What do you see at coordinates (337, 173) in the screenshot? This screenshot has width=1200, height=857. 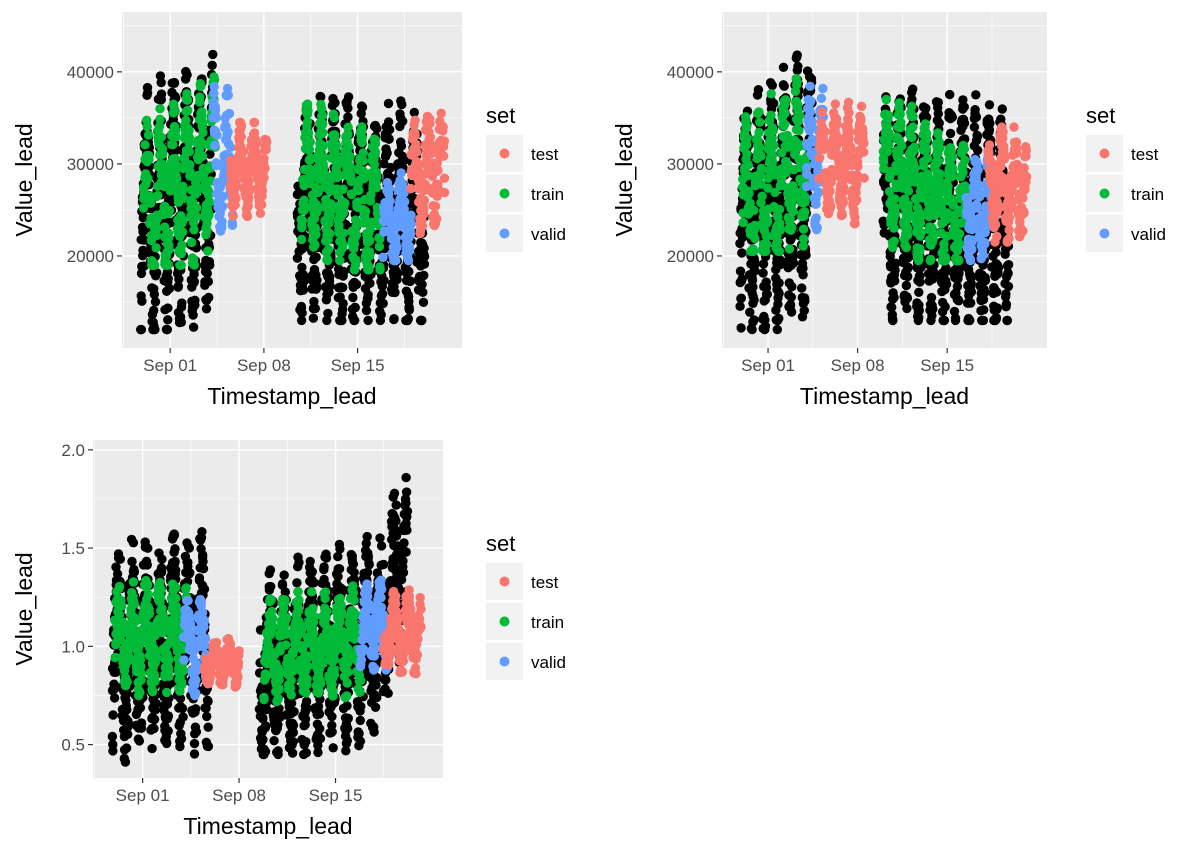 I see `series-test` at bounding box center [337, 173].